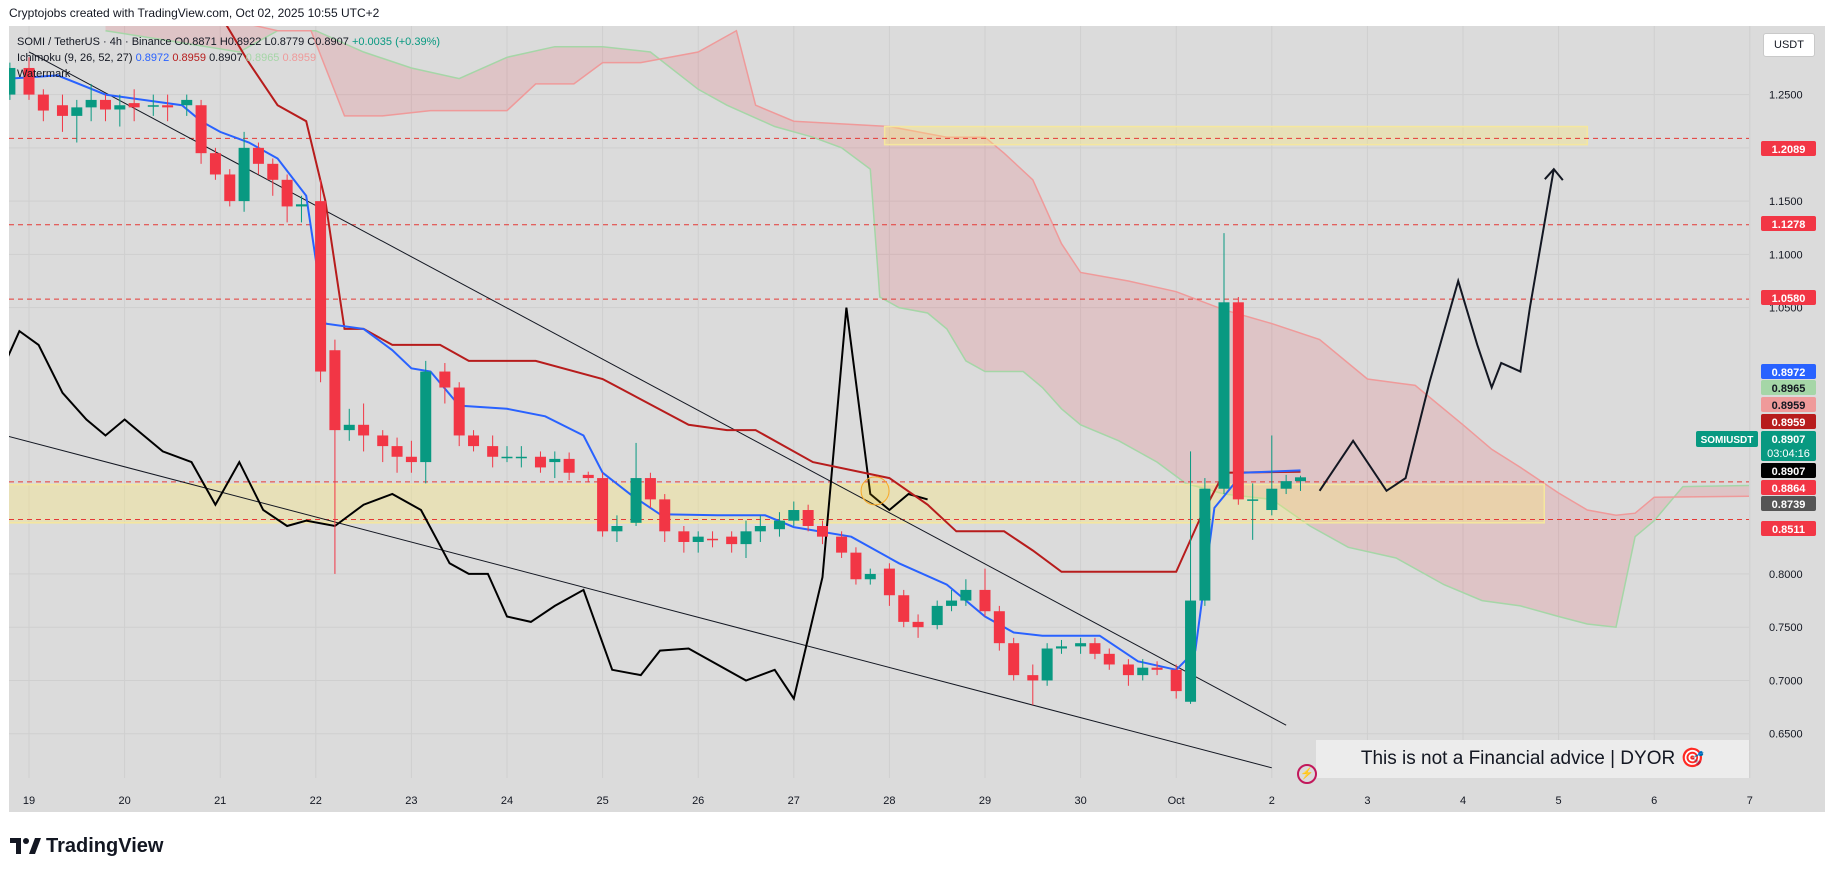  What do you see at coordinates (1080, 801) in the screenshot?
I see `time-axis-label: 30` at bounding box center [1080, 801].